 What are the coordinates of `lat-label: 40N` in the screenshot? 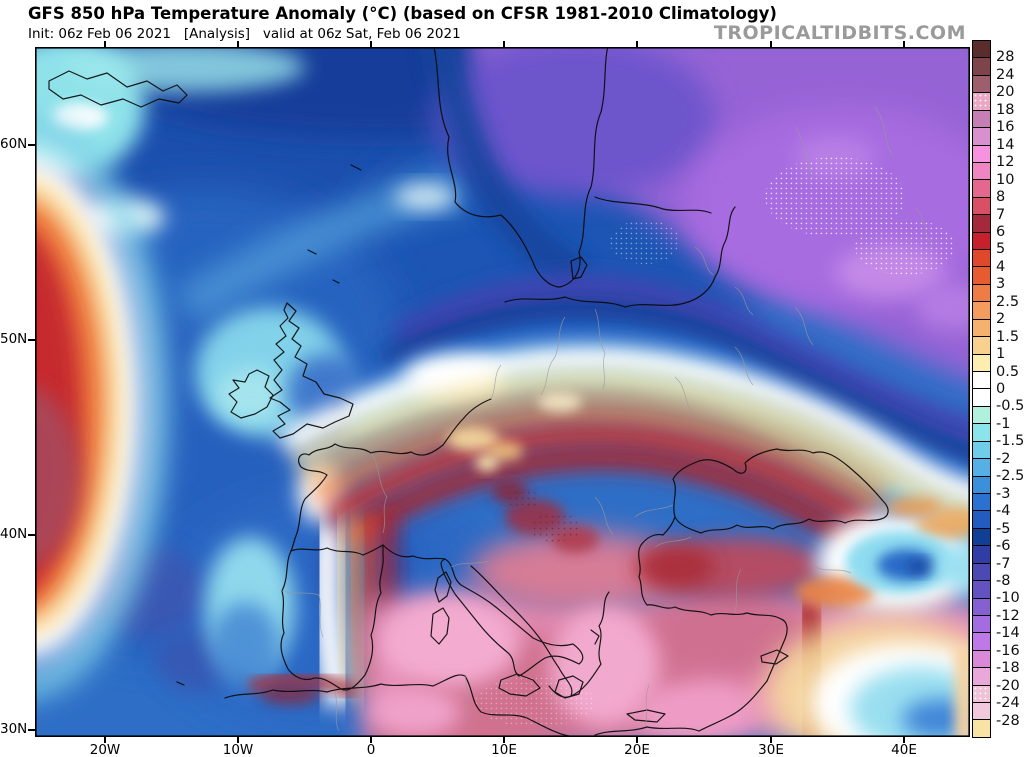 It's located at (14, 534).